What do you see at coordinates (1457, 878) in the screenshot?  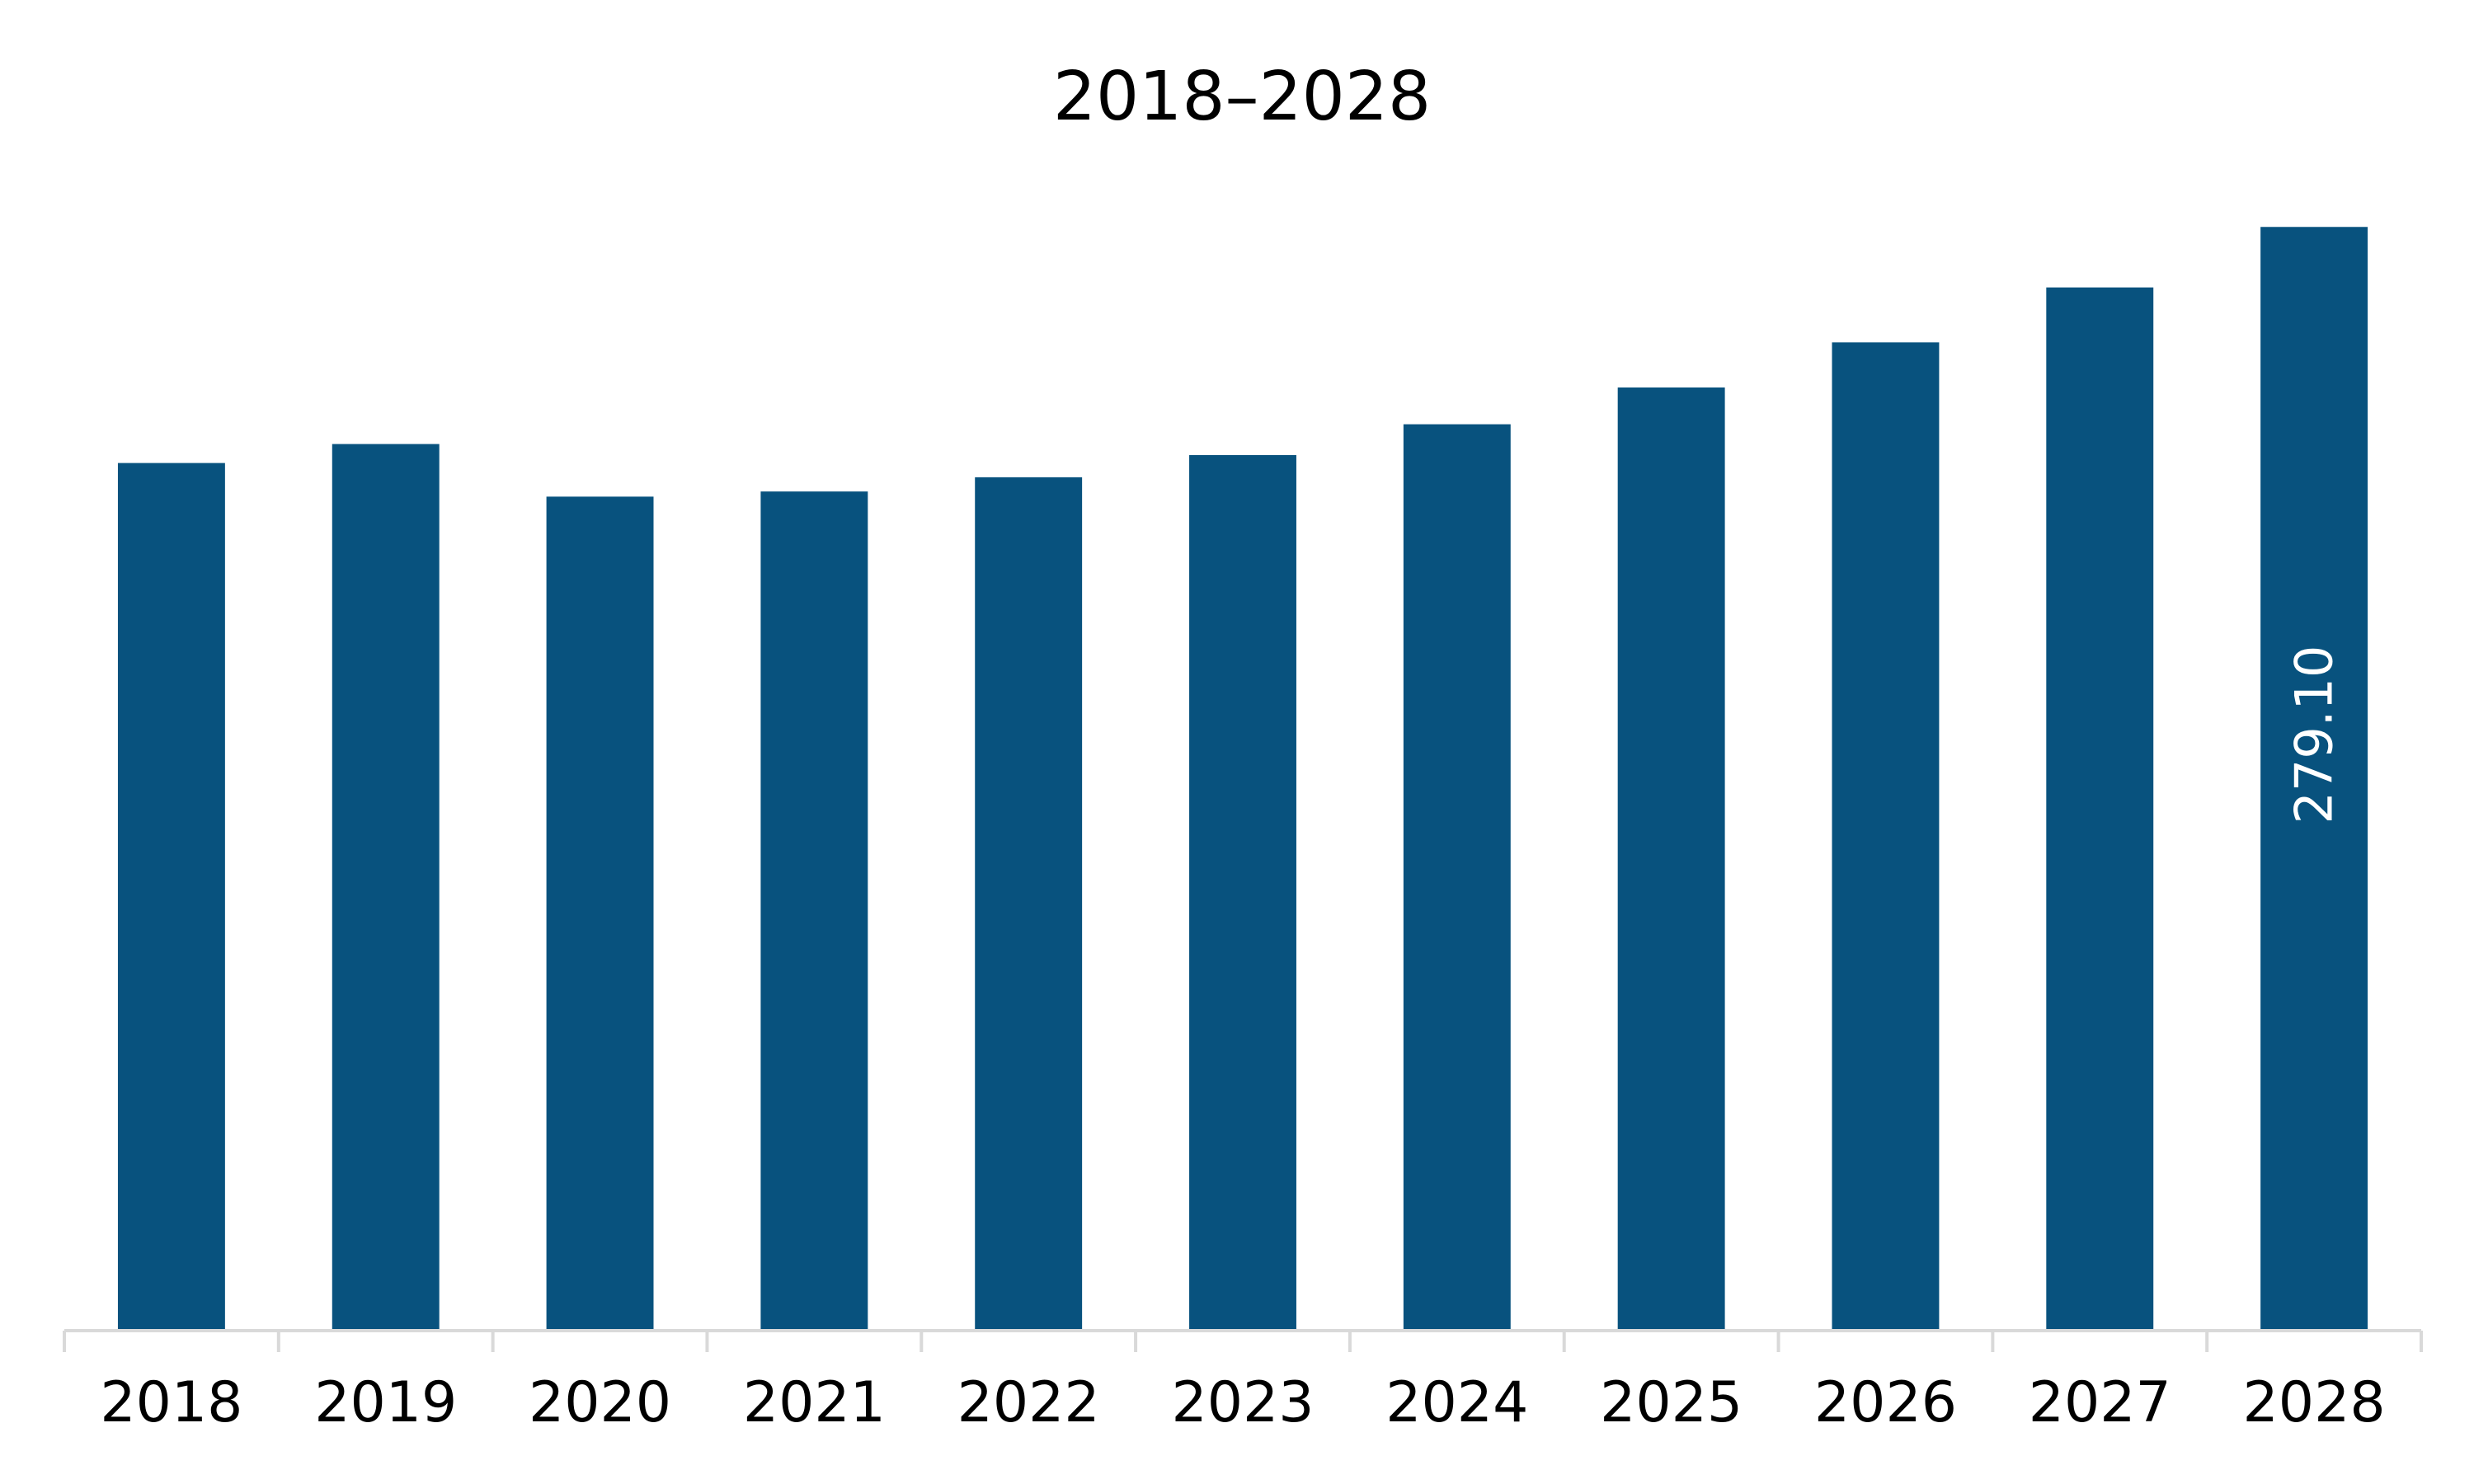 I see `bar-2024` at bounding box center [1457, 878].